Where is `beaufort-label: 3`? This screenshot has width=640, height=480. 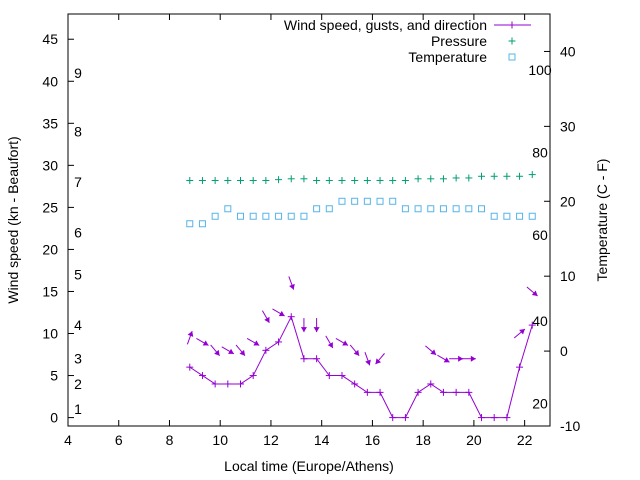
beaufort-label: 3 is located at coordinates (78, 359).